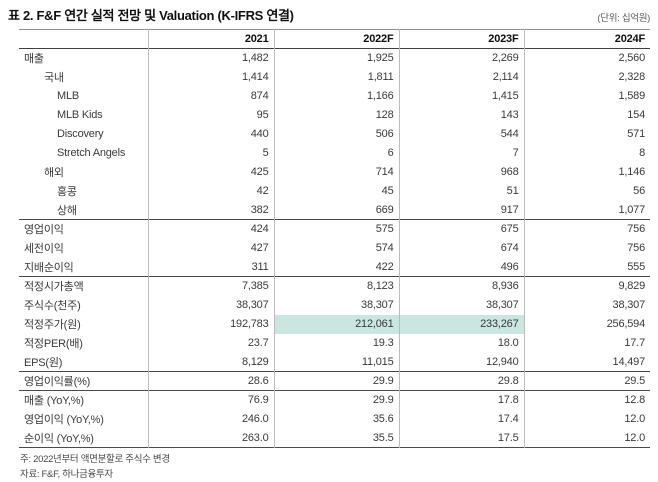 Image resolution: width=658 pixels, height=482 pixels. Describe the element at coordinates (84, 172) in the screenshot. I see `row-label: 해외` at that location.